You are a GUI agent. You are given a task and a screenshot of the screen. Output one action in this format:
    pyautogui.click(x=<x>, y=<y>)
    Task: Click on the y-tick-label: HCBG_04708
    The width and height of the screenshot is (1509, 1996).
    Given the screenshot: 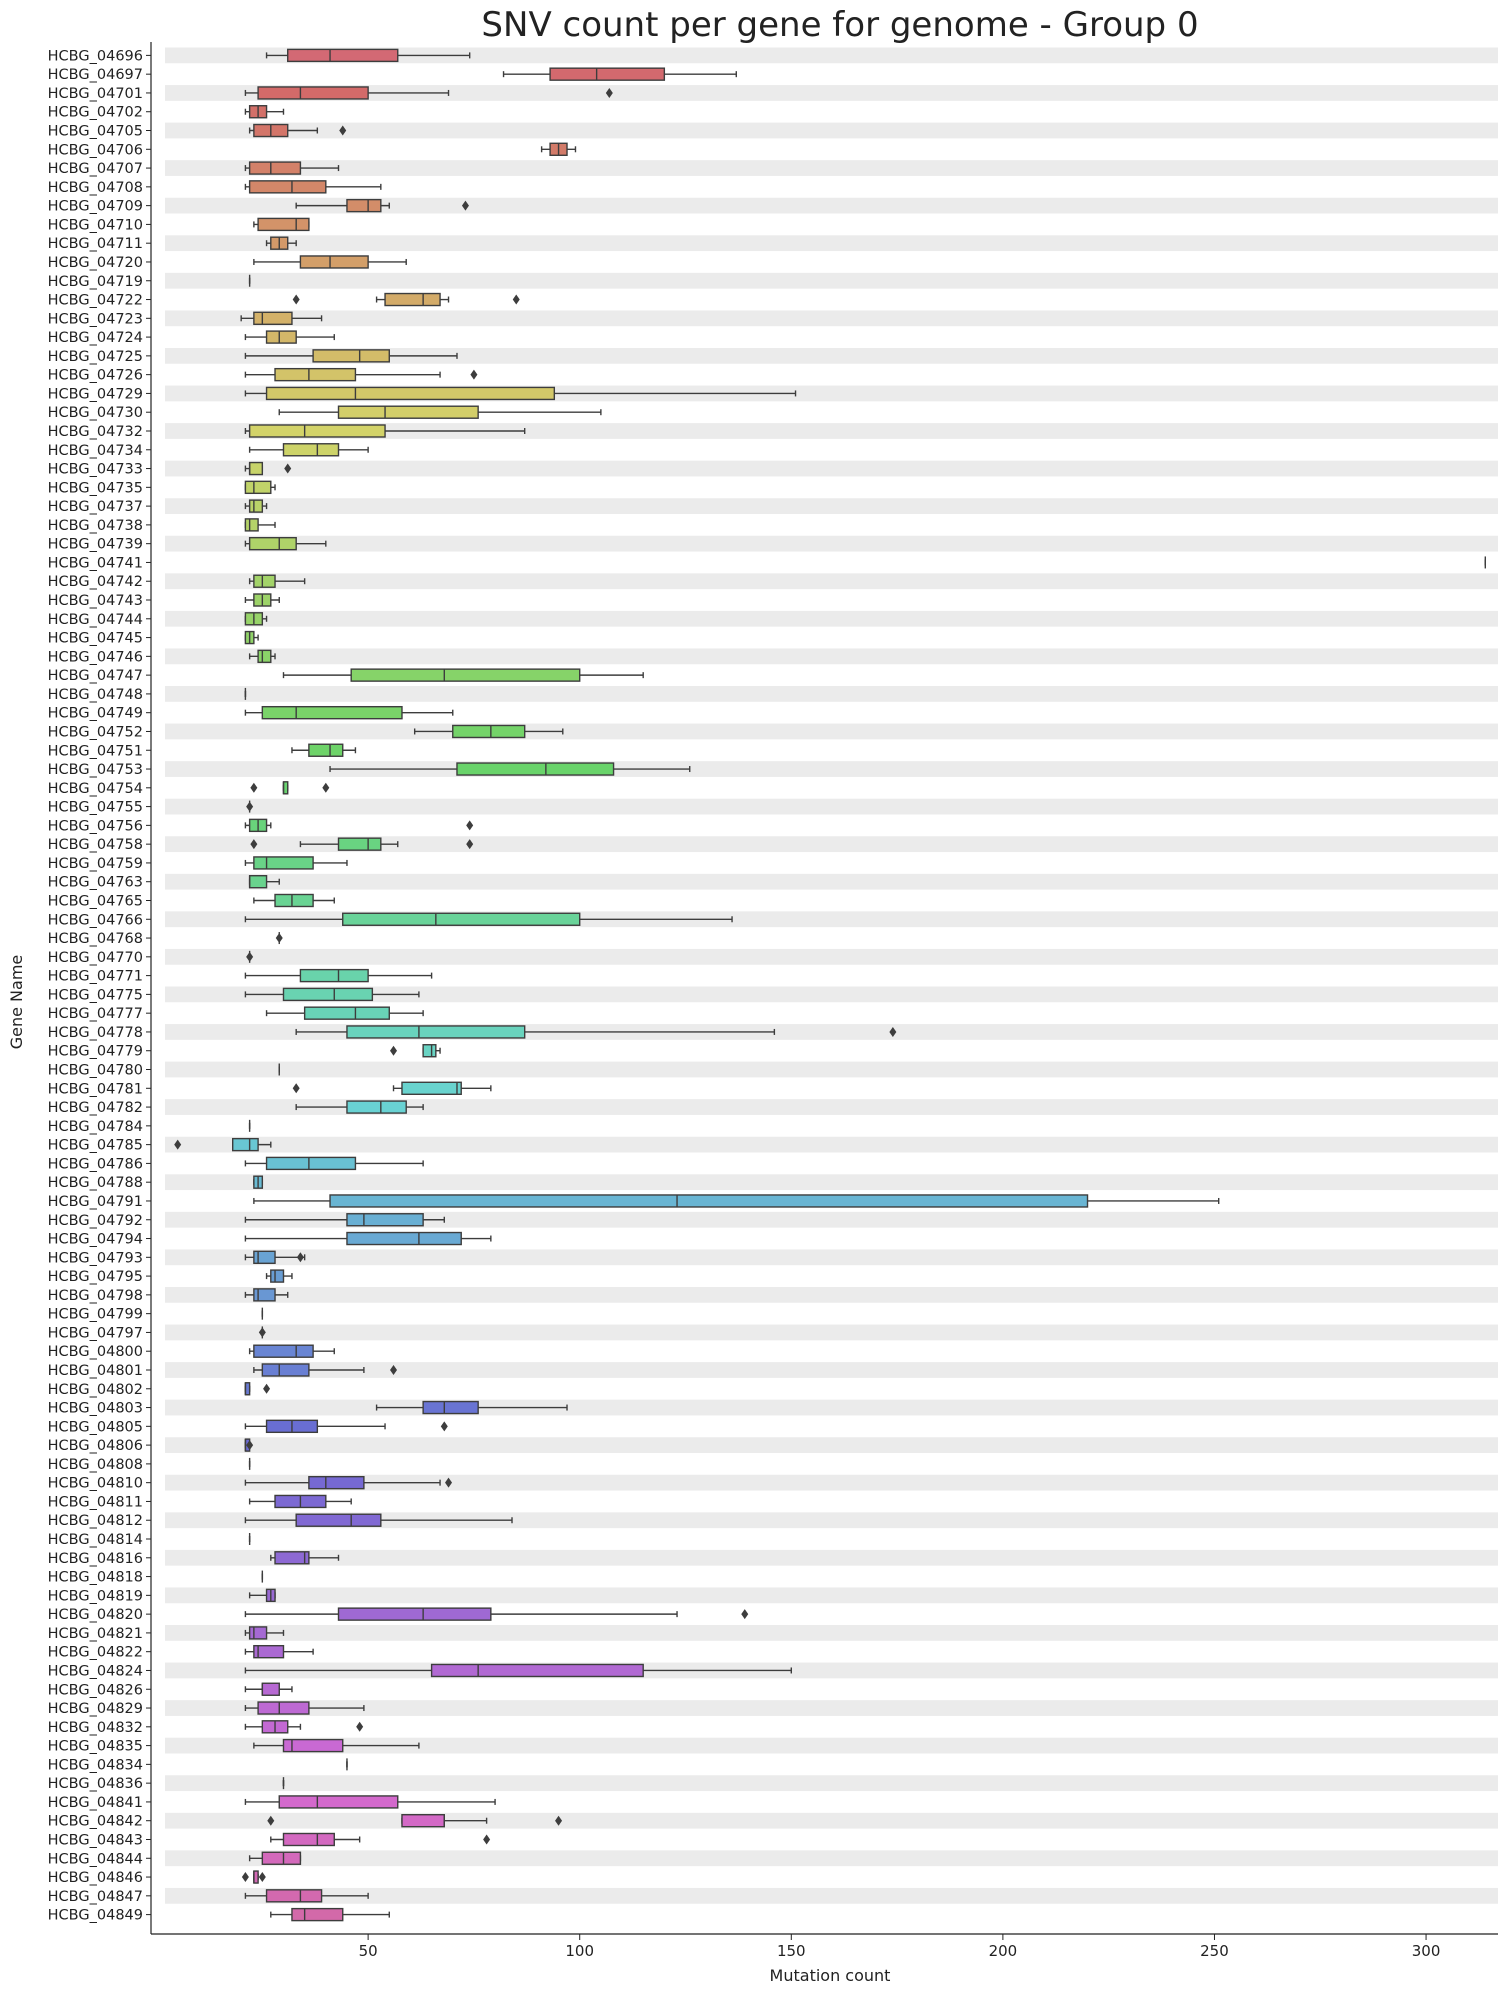 What is the action you would take?
    pyautogui.click(x=95, y=188)
    